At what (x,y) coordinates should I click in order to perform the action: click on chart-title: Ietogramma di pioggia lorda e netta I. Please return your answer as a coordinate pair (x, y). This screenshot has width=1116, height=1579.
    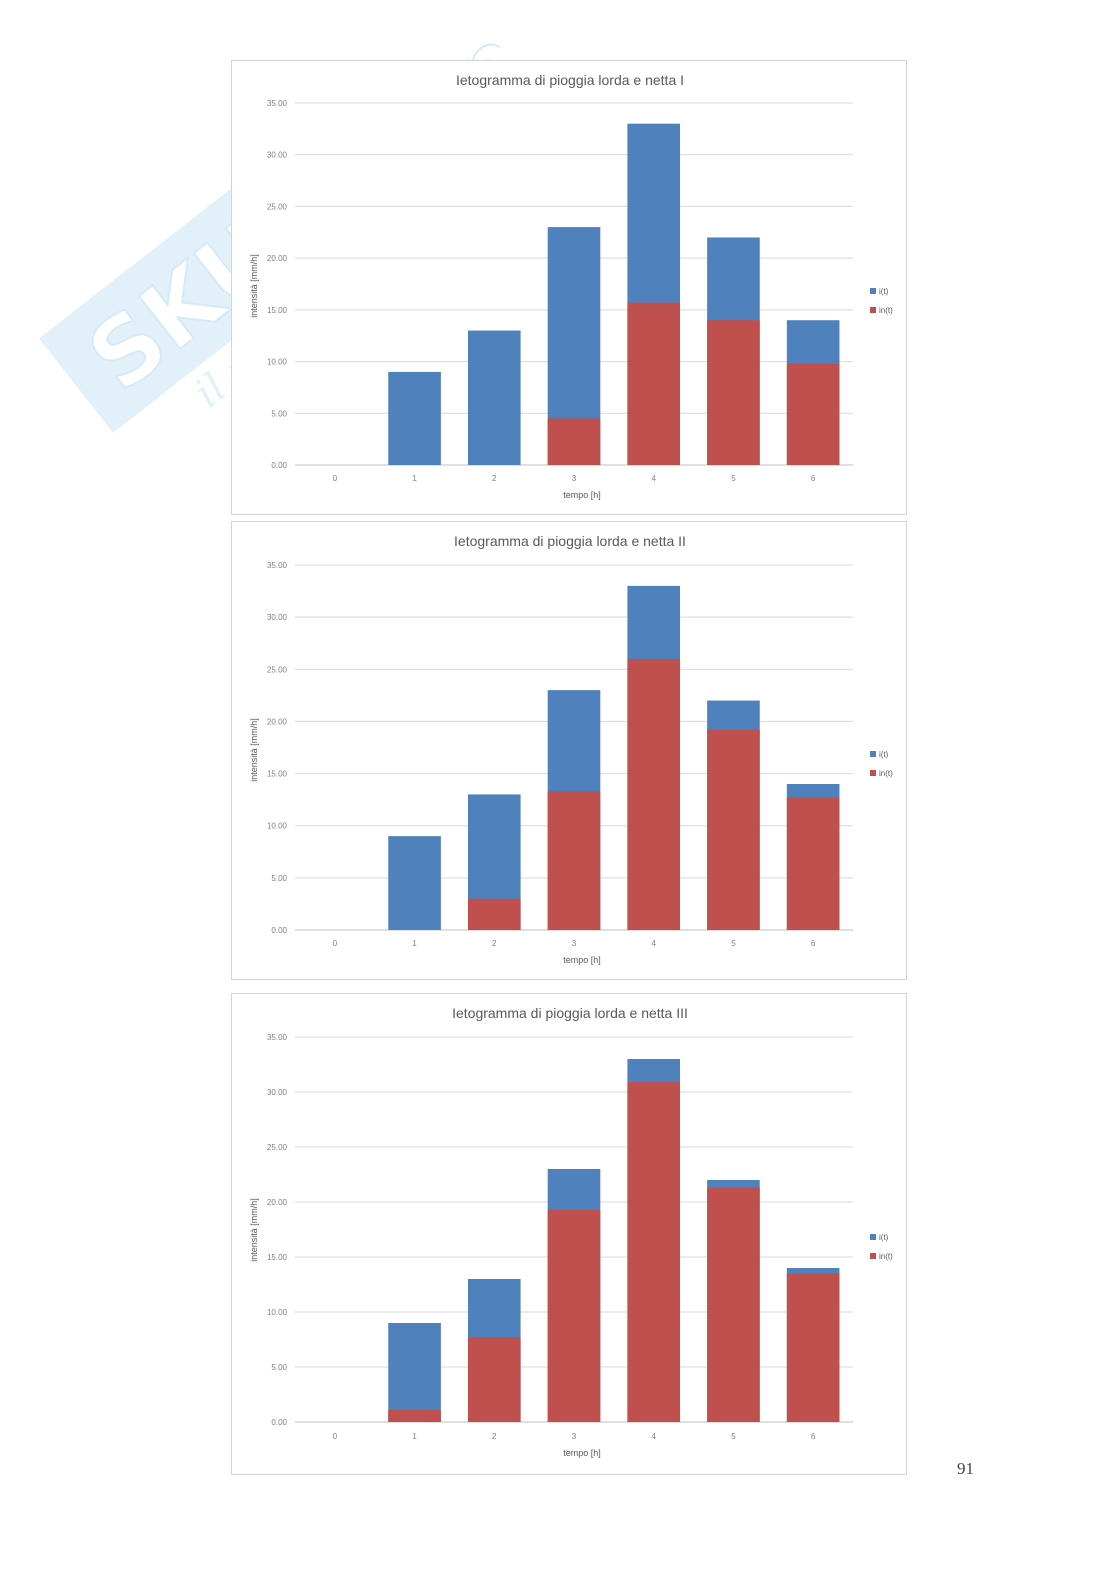
    Looking at the image, I should click on (570, 80).